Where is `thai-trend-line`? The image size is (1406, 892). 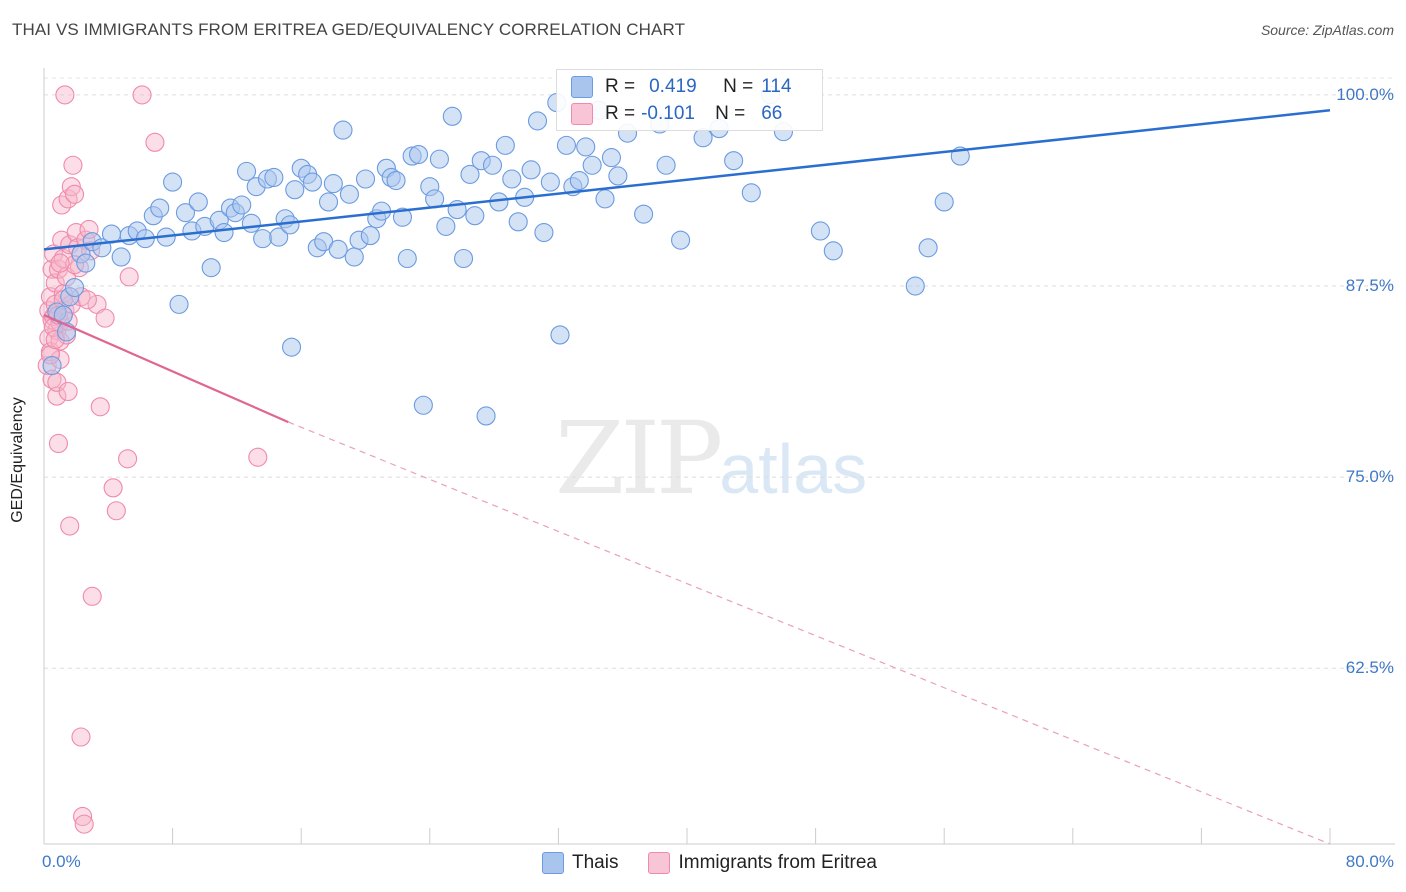 thai-trend-line is located at coordinates (687, 179).